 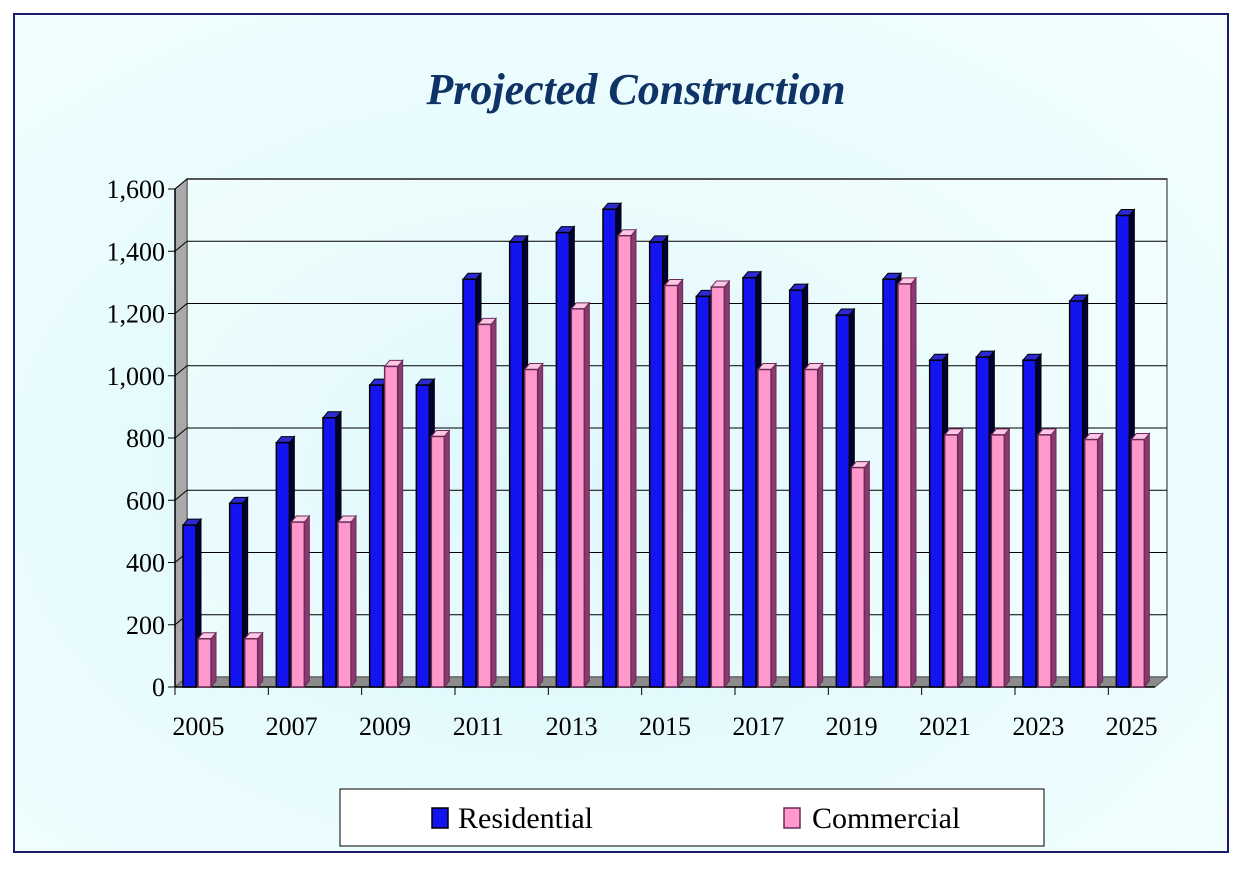 I want to click on y-tick-label: 600, so click(x=145, y=500).